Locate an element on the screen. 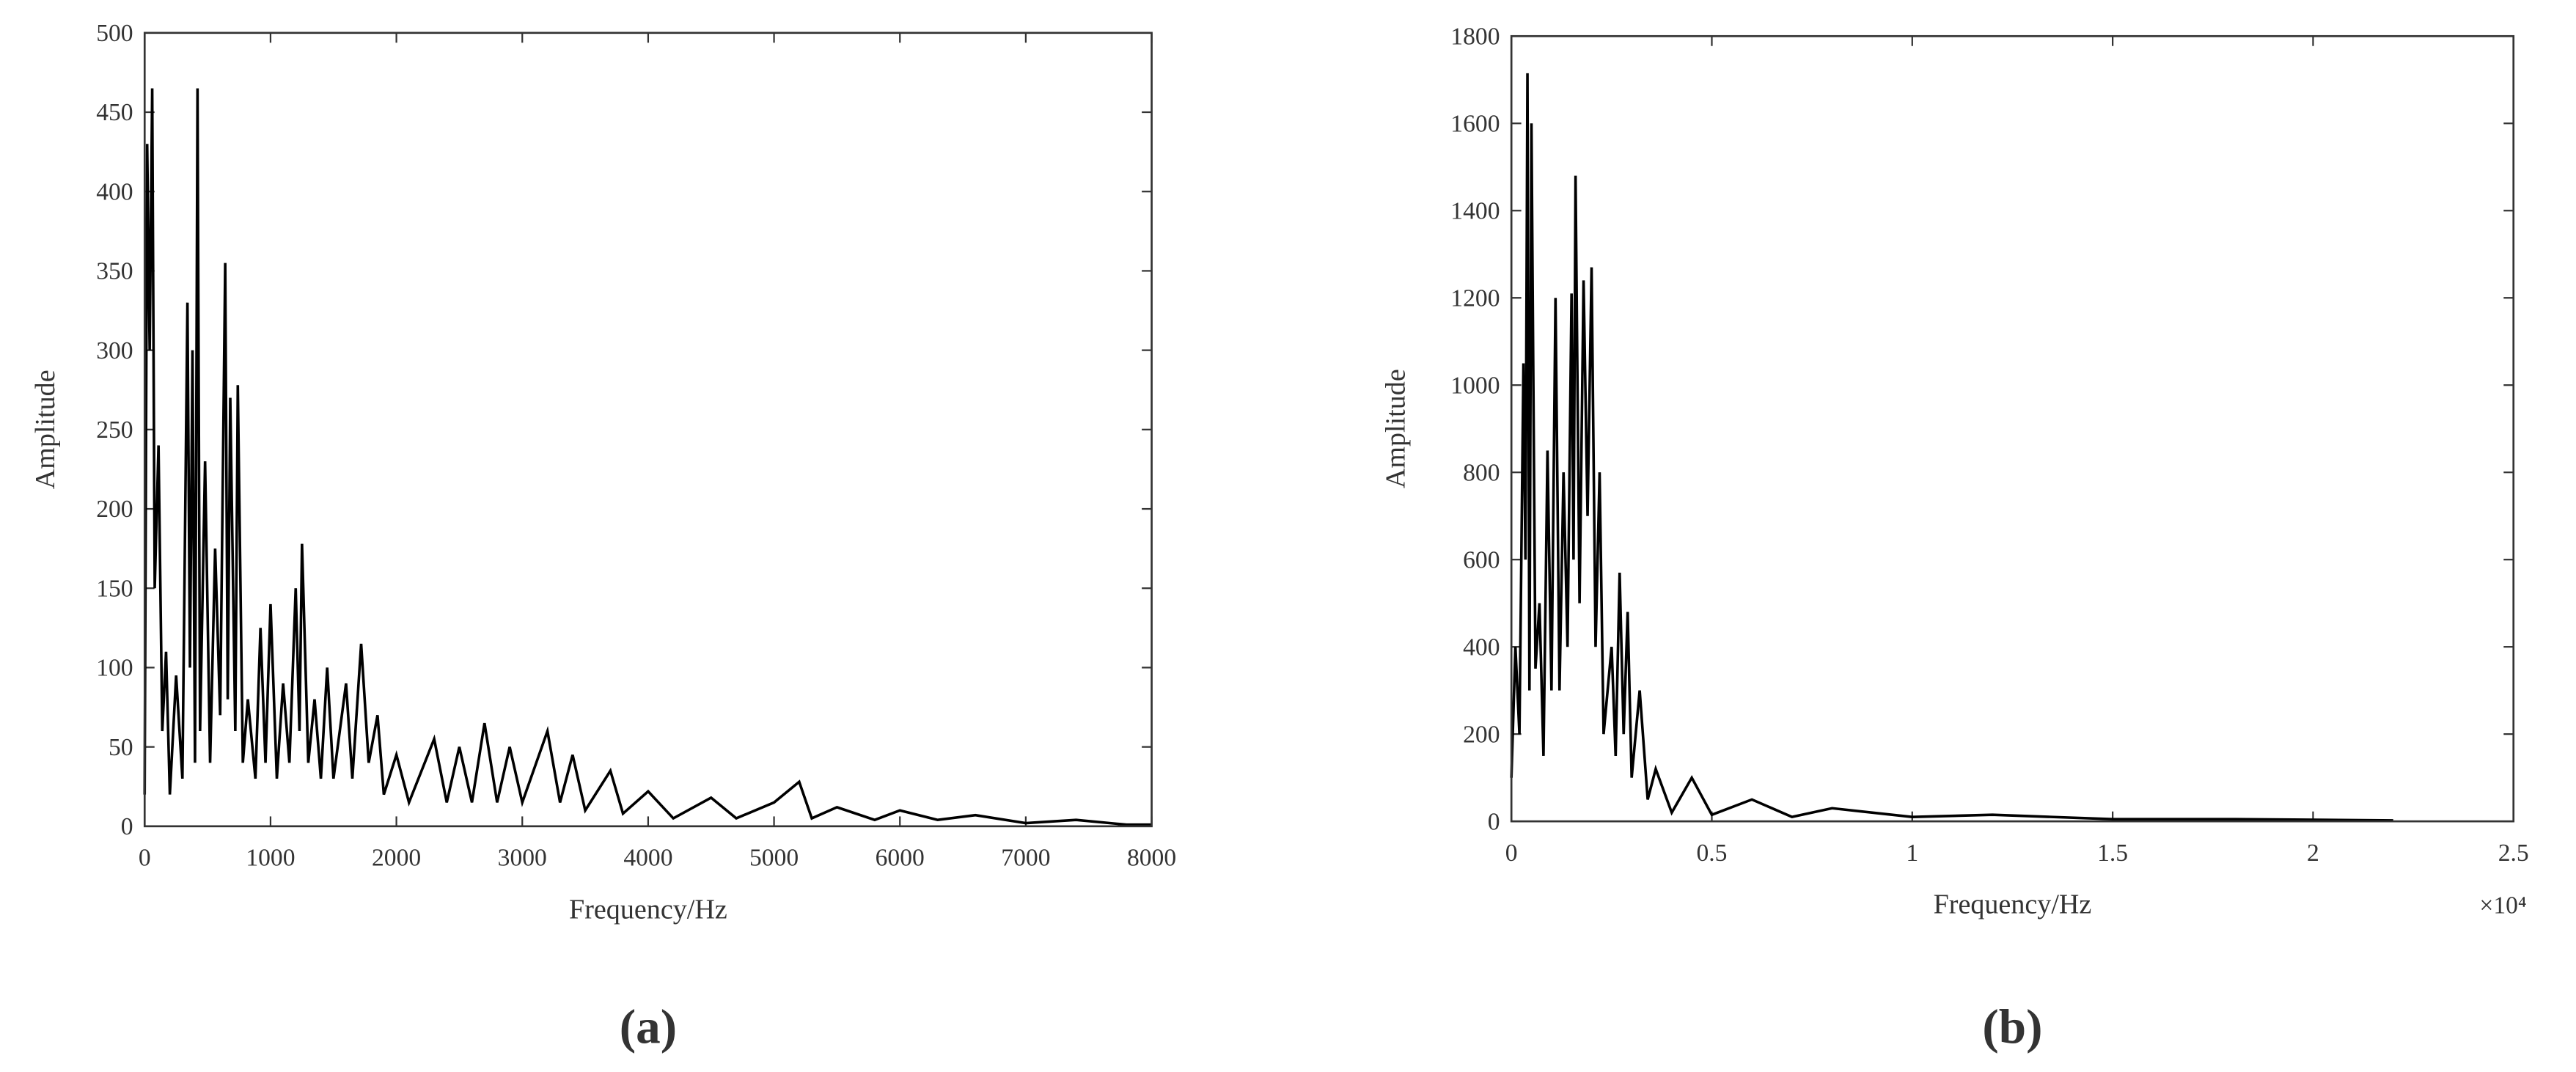  x-tick-label: 0.5 is located at coordinates (1712, 853).